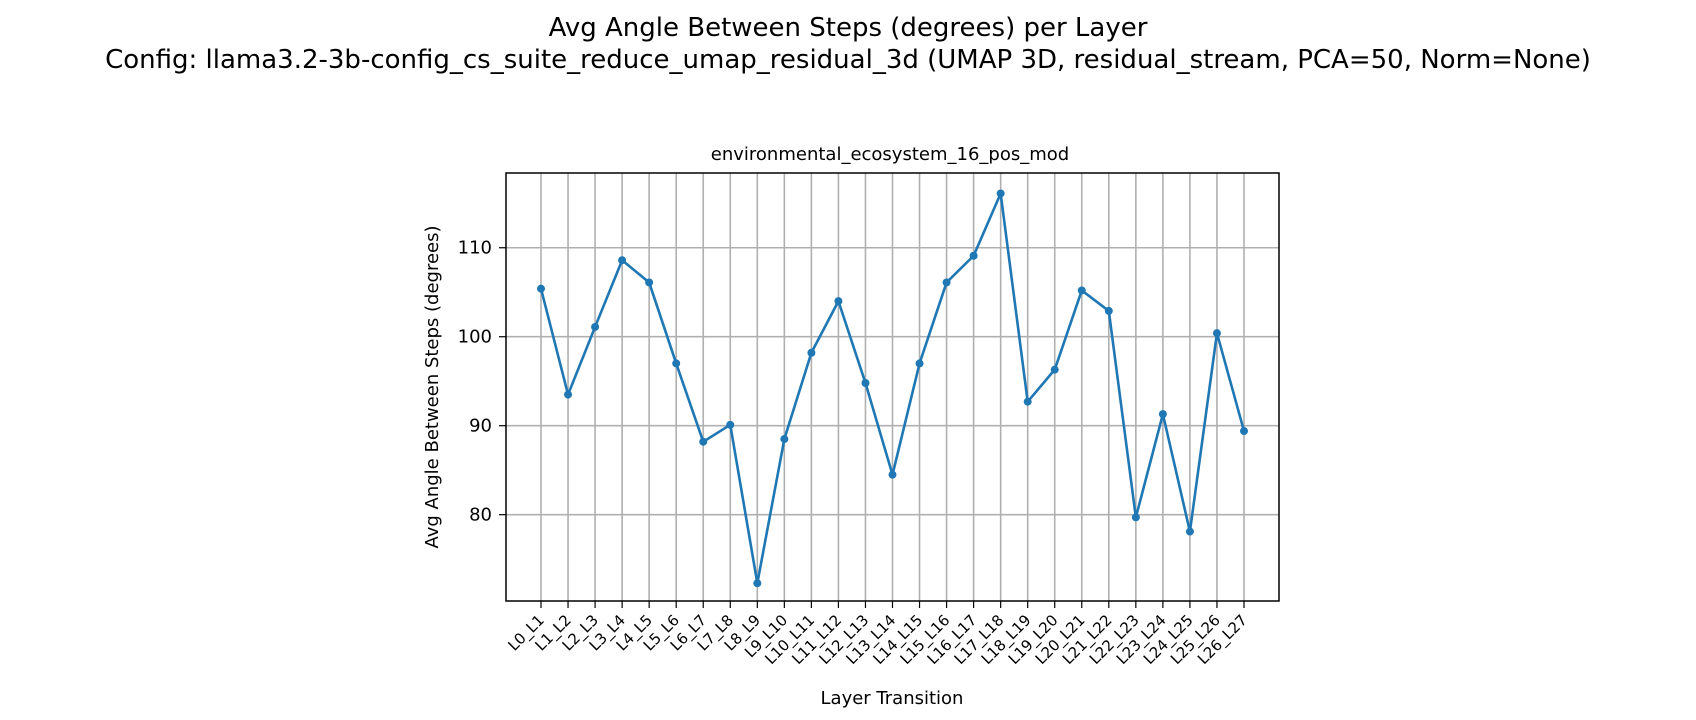  I want to click on data-point-l11-l12, so click(838, 301).